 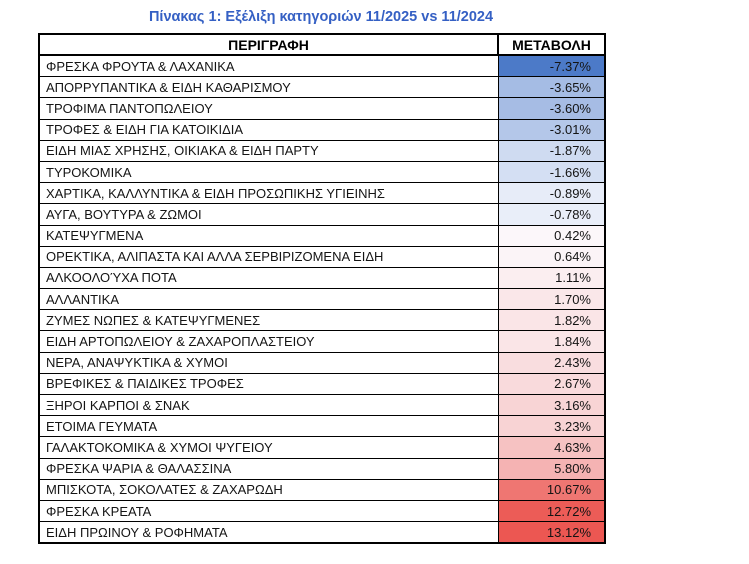 I want to click on change-value: 1.84%, so click(x=551, y=341).